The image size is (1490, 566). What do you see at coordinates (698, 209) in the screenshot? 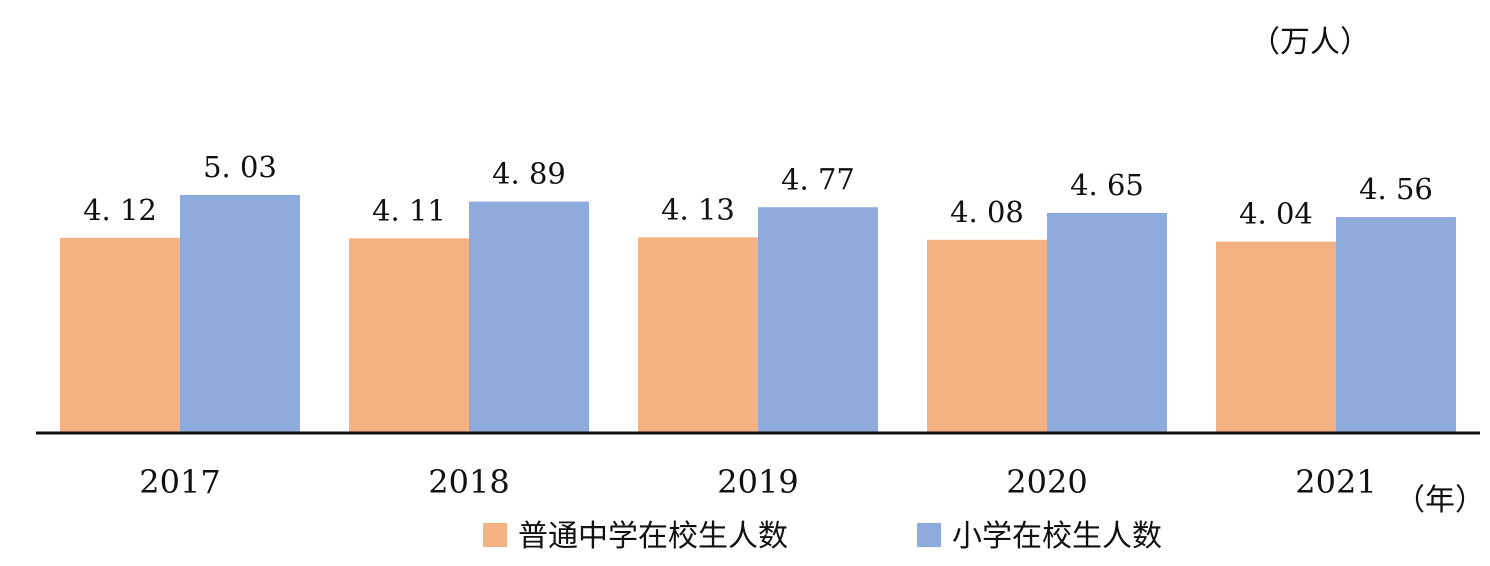
I see `value-label-2019-series-0: 4. 13` at bounding box center [698, 209].